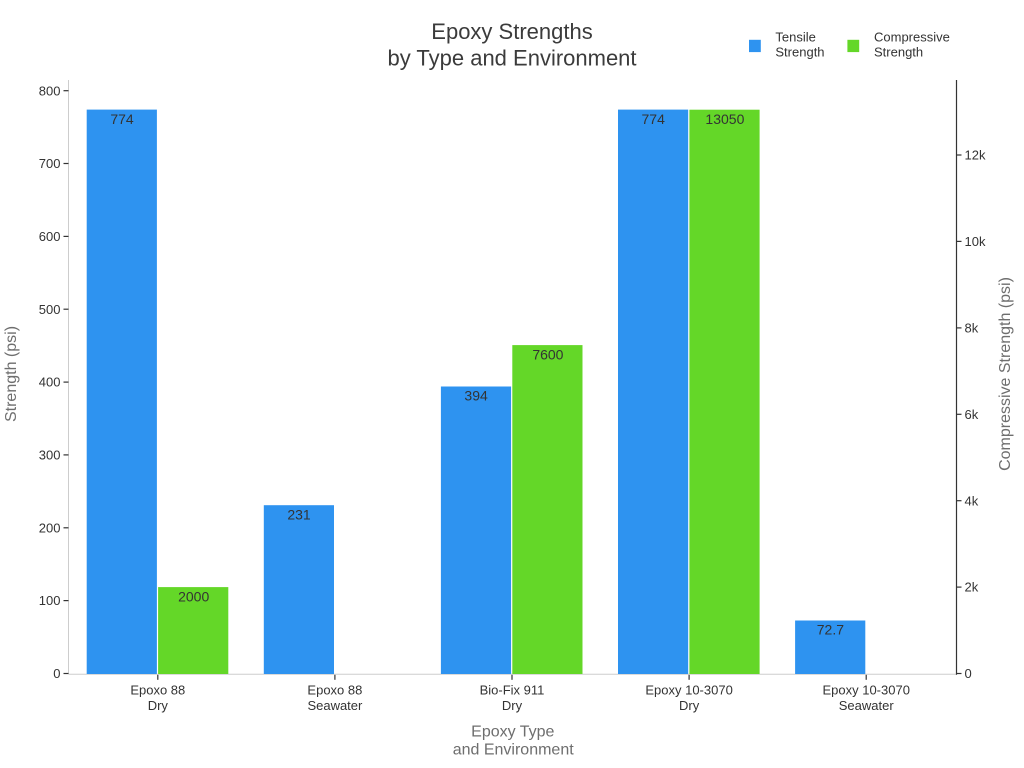  I want to click on svg-text: 4k, so click(972, 500).